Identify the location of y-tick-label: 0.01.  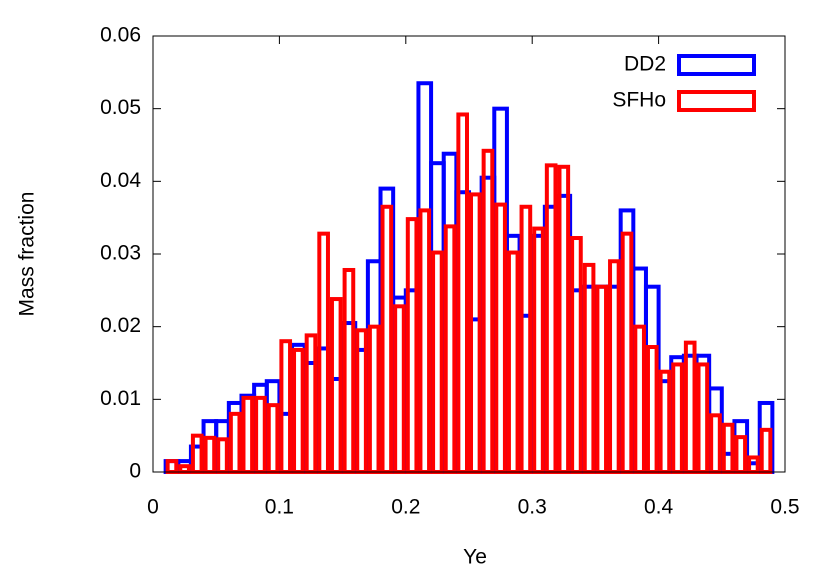
(120, 398).